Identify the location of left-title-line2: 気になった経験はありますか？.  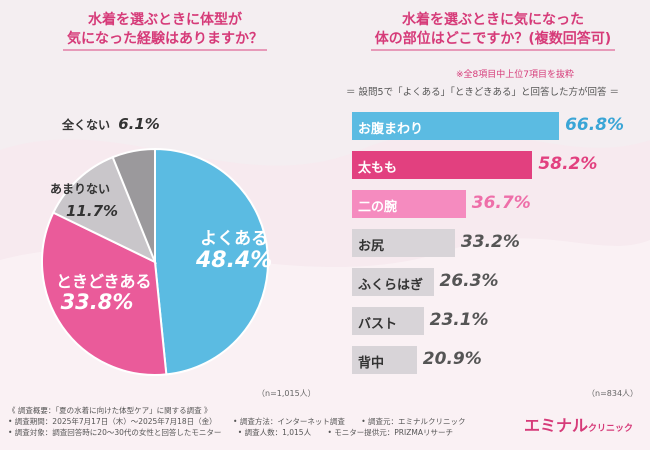
(165, 40).